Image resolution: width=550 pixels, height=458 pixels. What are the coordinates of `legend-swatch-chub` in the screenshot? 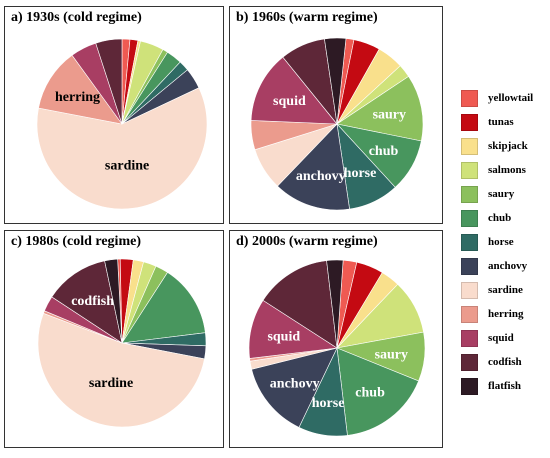 It's located at (469, 218).